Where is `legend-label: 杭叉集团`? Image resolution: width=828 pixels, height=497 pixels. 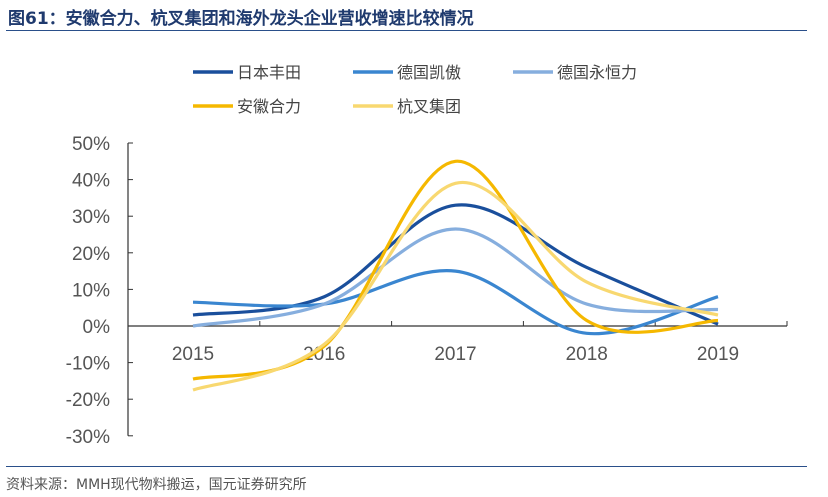 legend-label: 杭叉集团 is located at coordinates (429, 106).